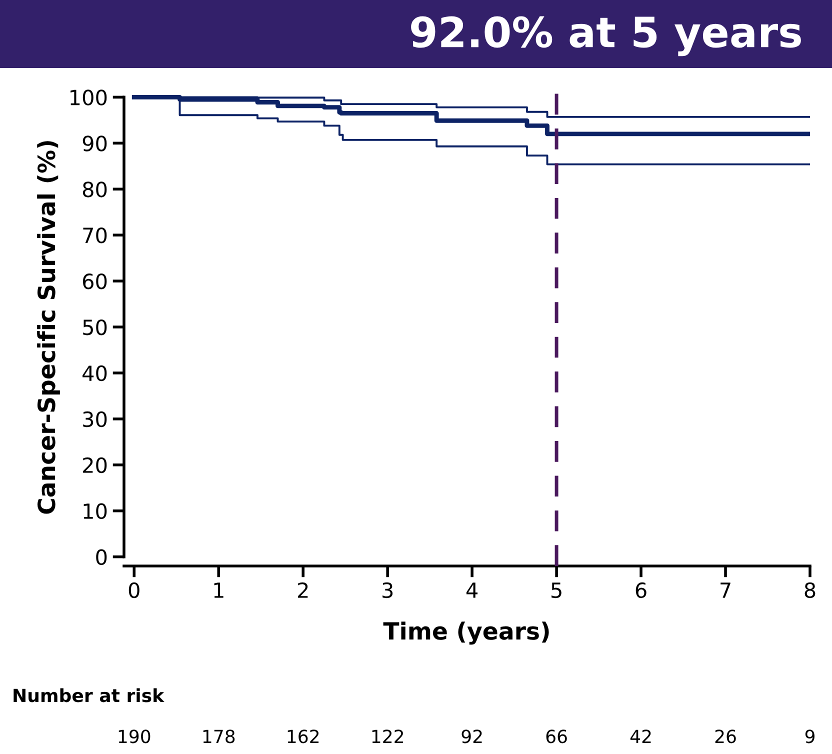 The width and height of the screenshot is (832, 754). What do you see at coordinates (303, 737) in the screenshot?
I see `text: 162` at bounding box center [303, 737].